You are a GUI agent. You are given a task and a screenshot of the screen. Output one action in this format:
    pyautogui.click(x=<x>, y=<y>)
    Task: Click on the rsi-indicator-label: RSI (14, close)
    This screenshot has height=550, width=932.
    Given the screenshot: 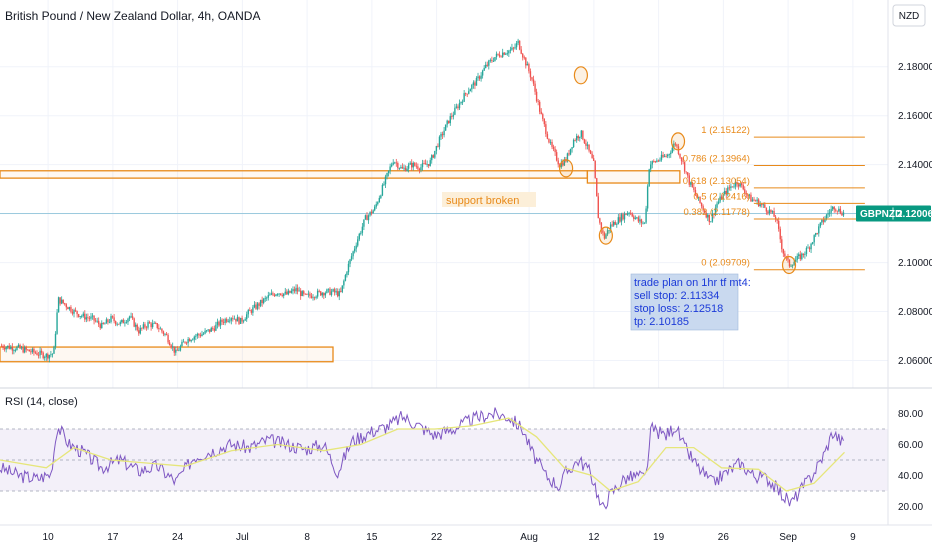 What is the action you would take?
    pyautogui.click(x=41, y=402)
    